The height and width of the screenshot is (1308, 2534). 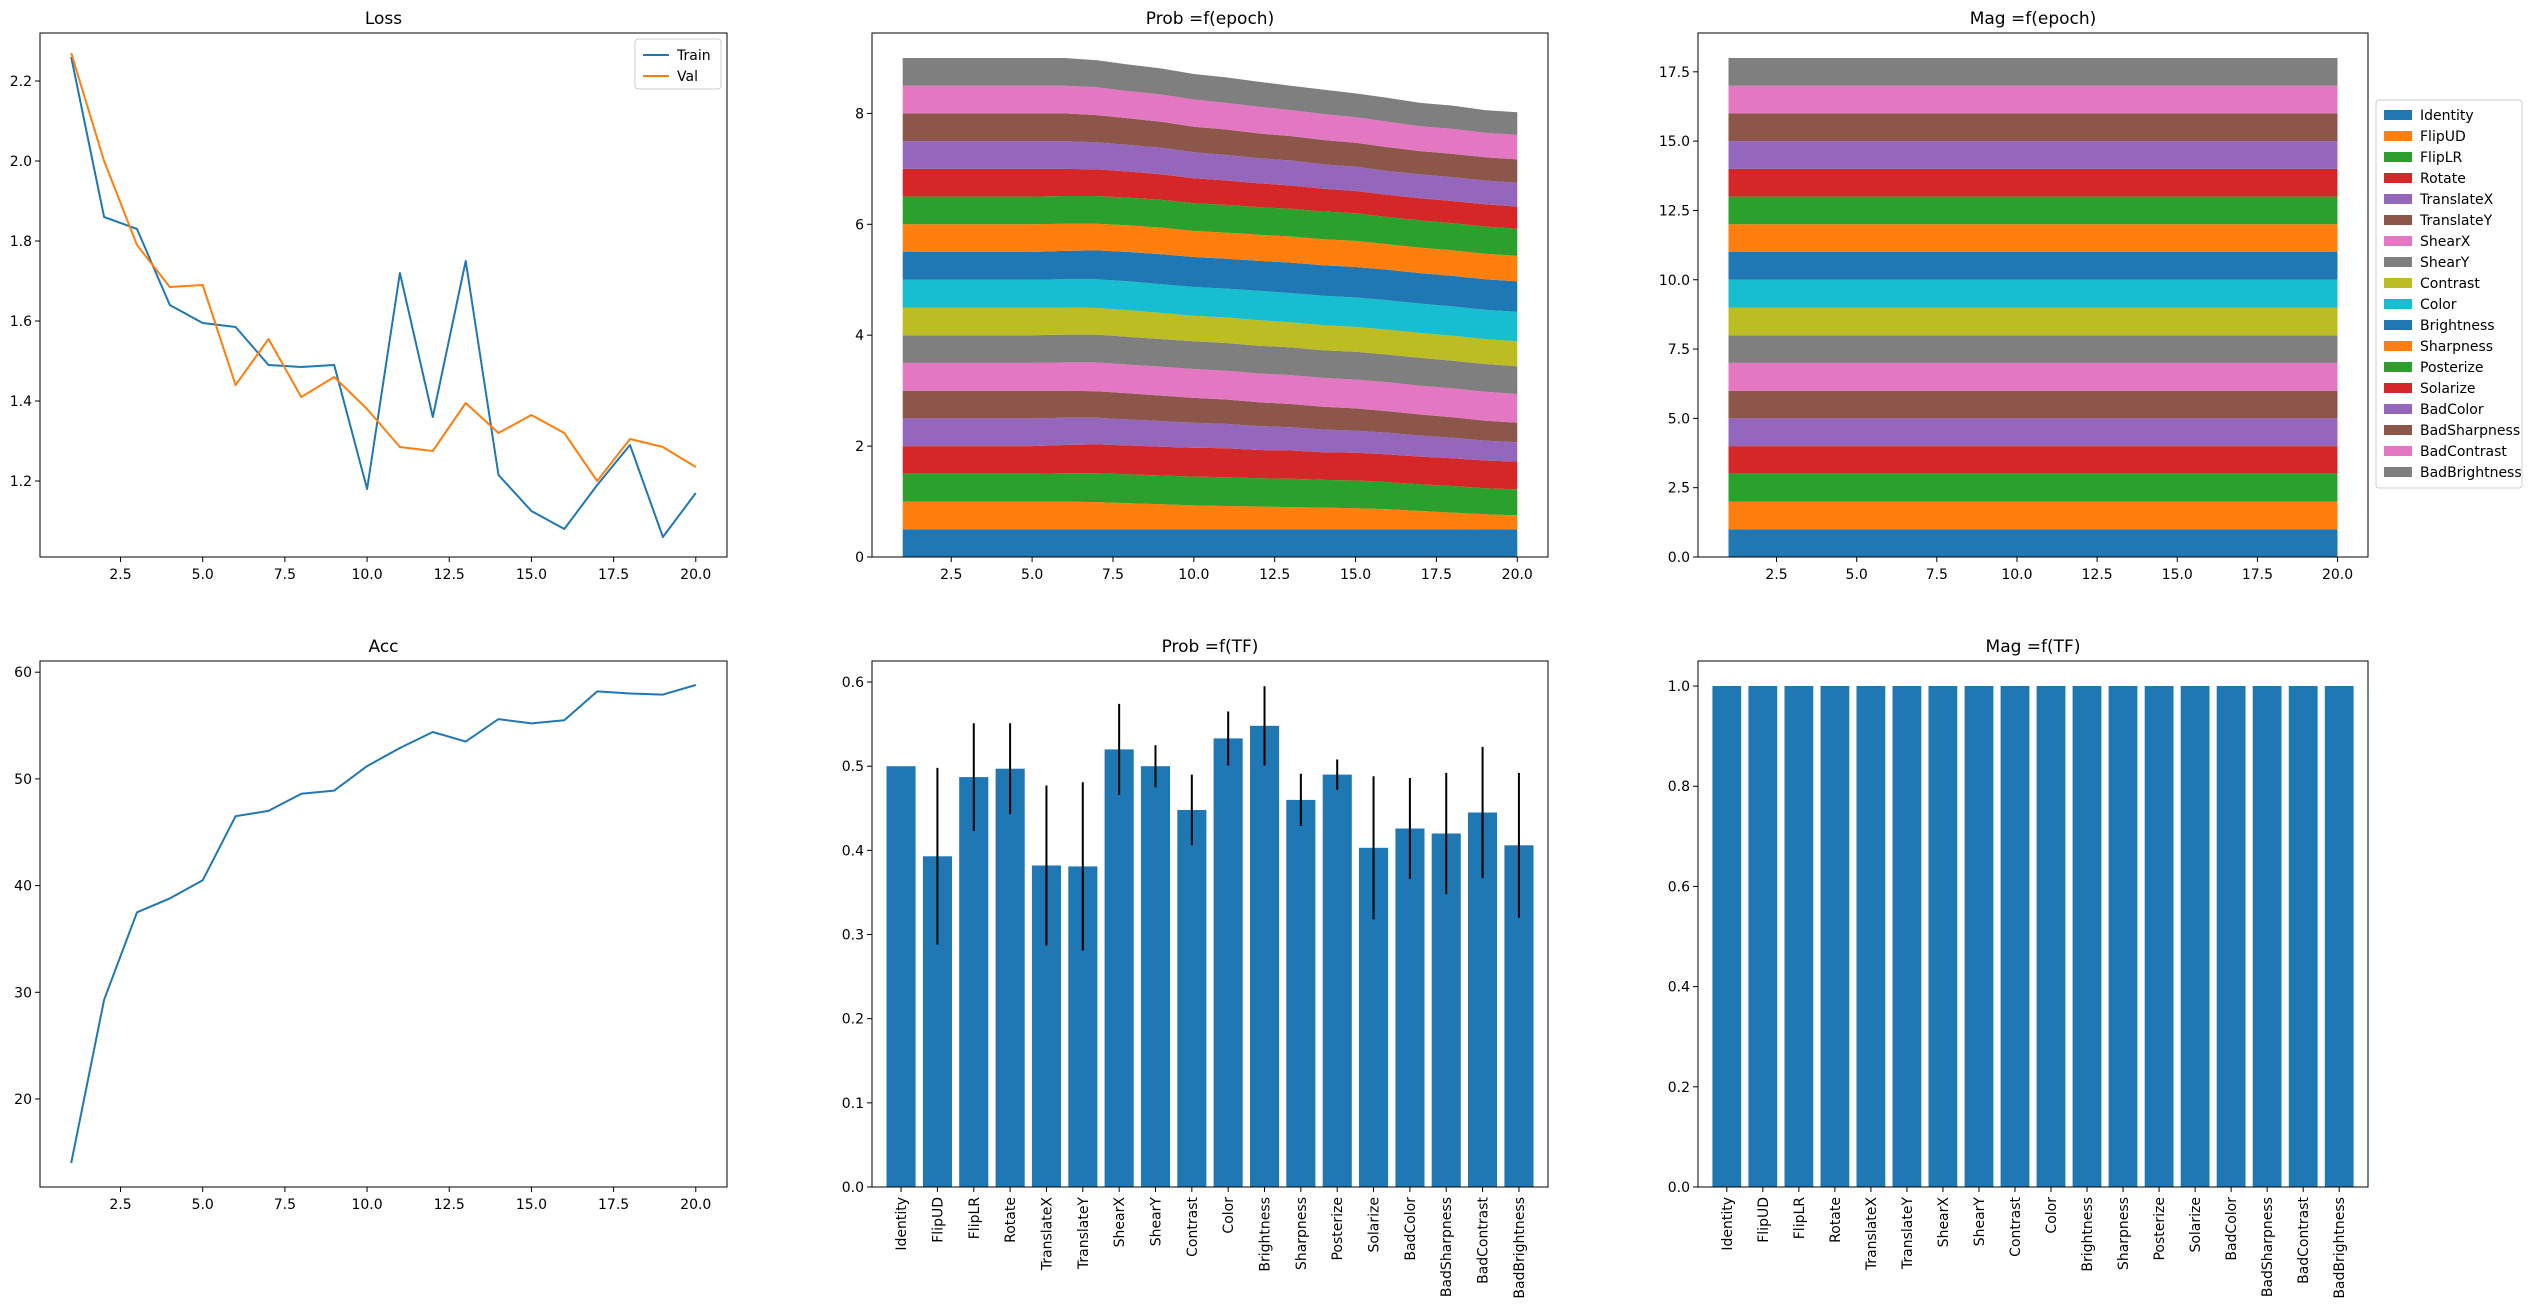 What do you see at coordinates (859, 558) in the screenshot?
I see `y-tick-label: 0` at bounding box center [859, 558].